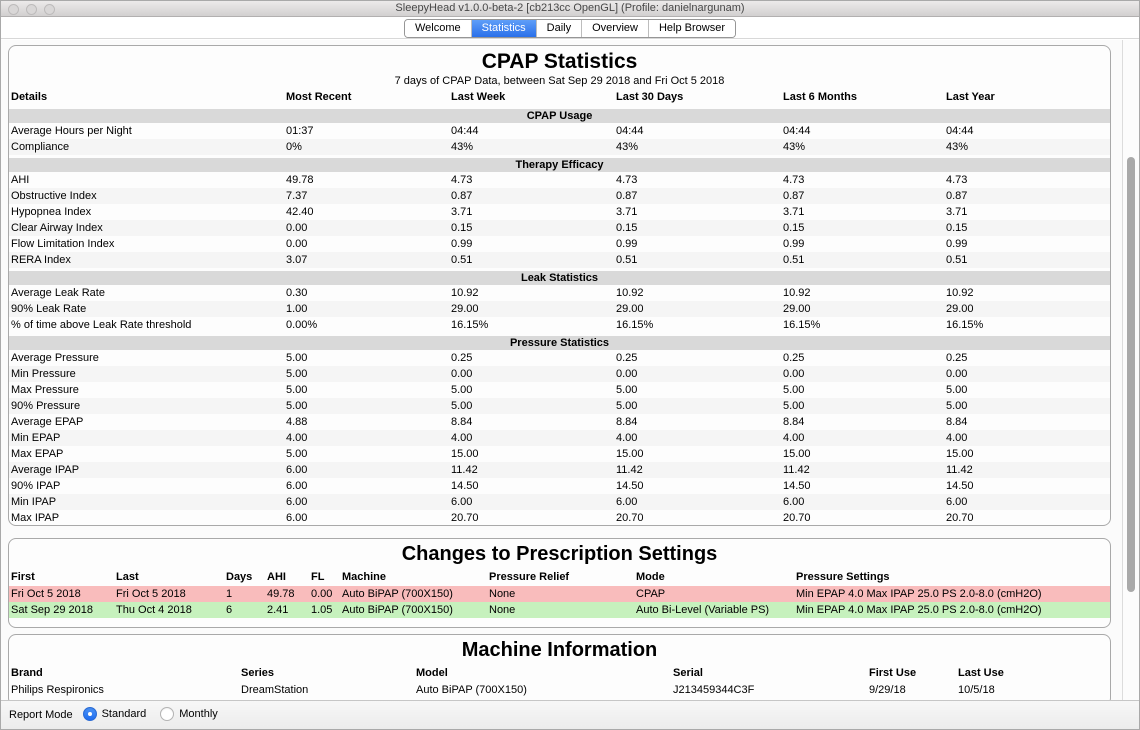 This screenshot has width=1140, height=730. Describe the element at coordinates (820, 97) in the screenshot. I see `stats-column-header: Last 6 Months` at that location.